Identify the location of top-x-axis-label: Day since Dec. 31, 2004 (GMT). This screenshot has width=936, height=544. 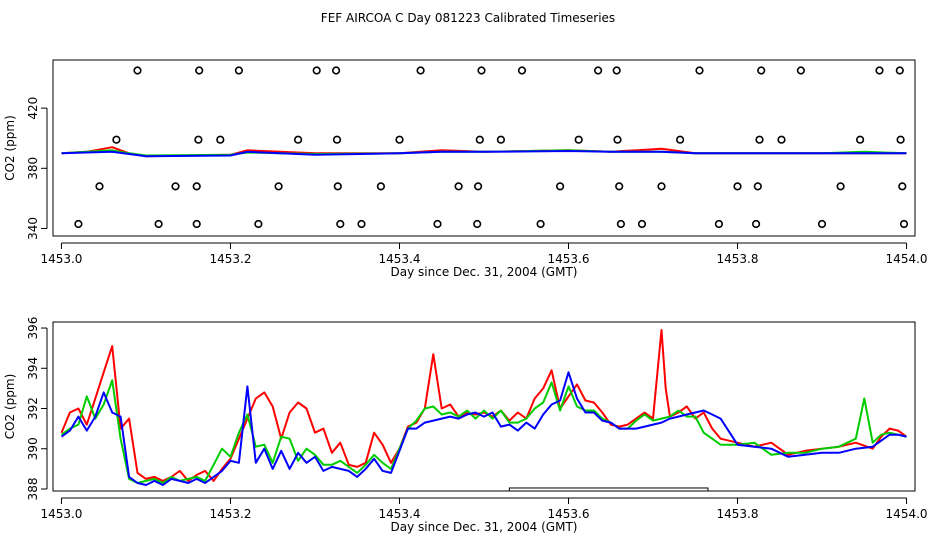
(484, 272).